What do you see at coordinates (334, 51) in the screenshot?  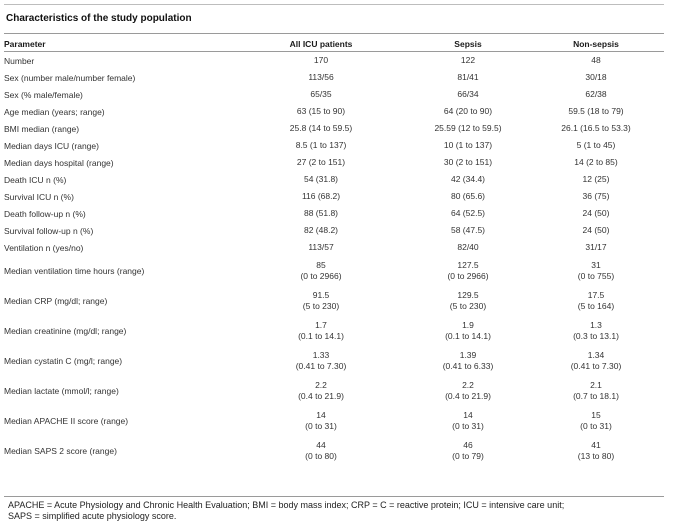 I see `header-bottom-rule` at bounding box center [334, 51].